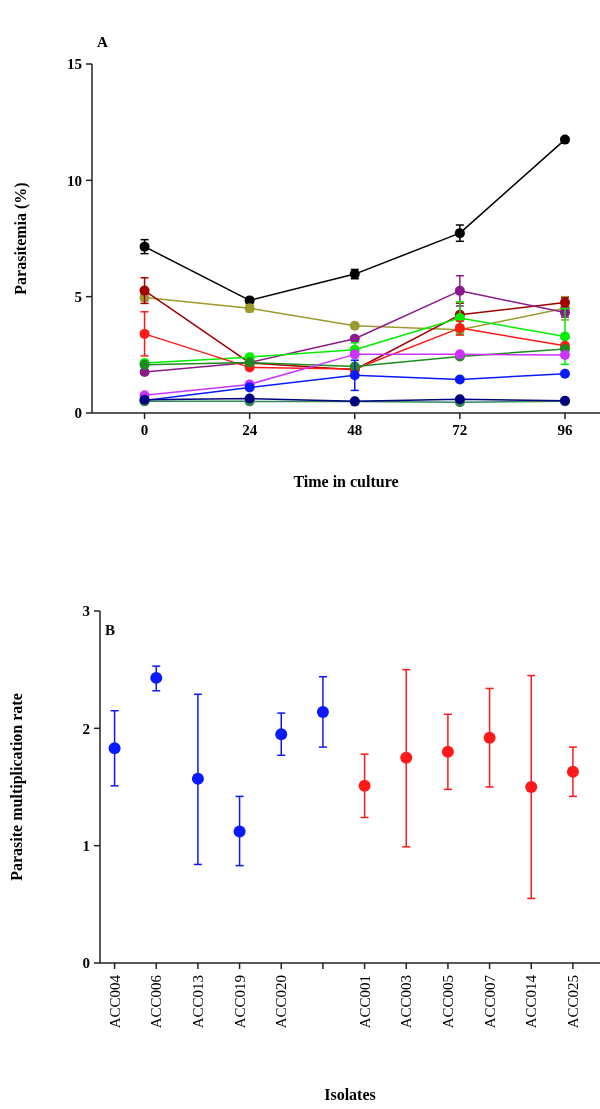 Image resolution: width=600 pixels, height=1109 pixels. What do you see at coordinates (144, 430) in the screenshot?
I see `x-tick-label: 0` at bounding box center [144, 430].